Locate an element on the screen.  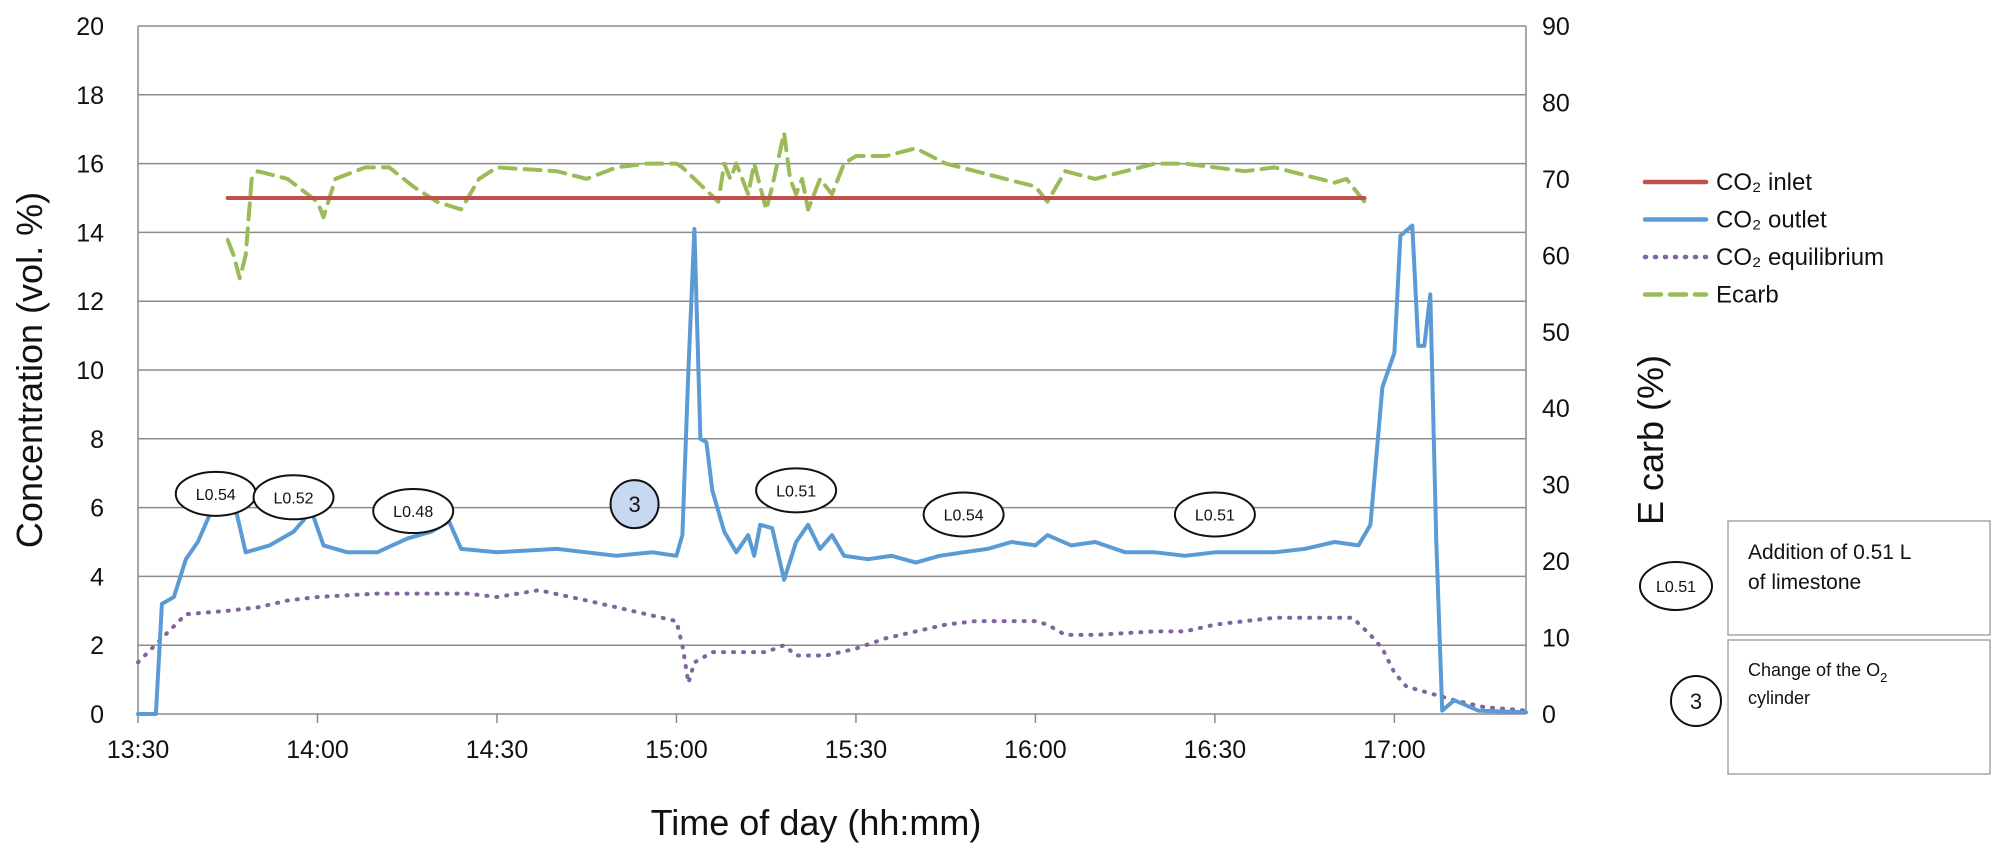
left-tick-label: 18 is located at coordinates (90, 96).